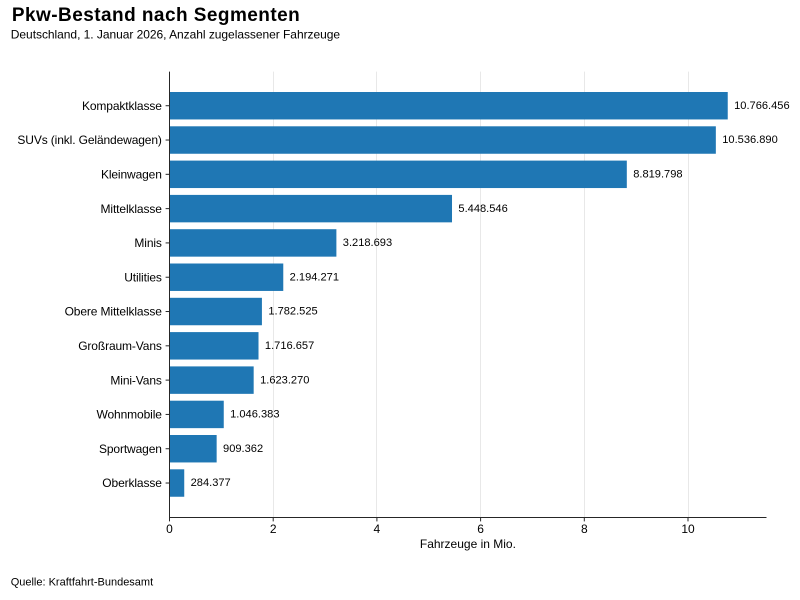 This screenshot has width=800, height=600. I want to click on svg-text: Kleinwagen, so click(131, 174).